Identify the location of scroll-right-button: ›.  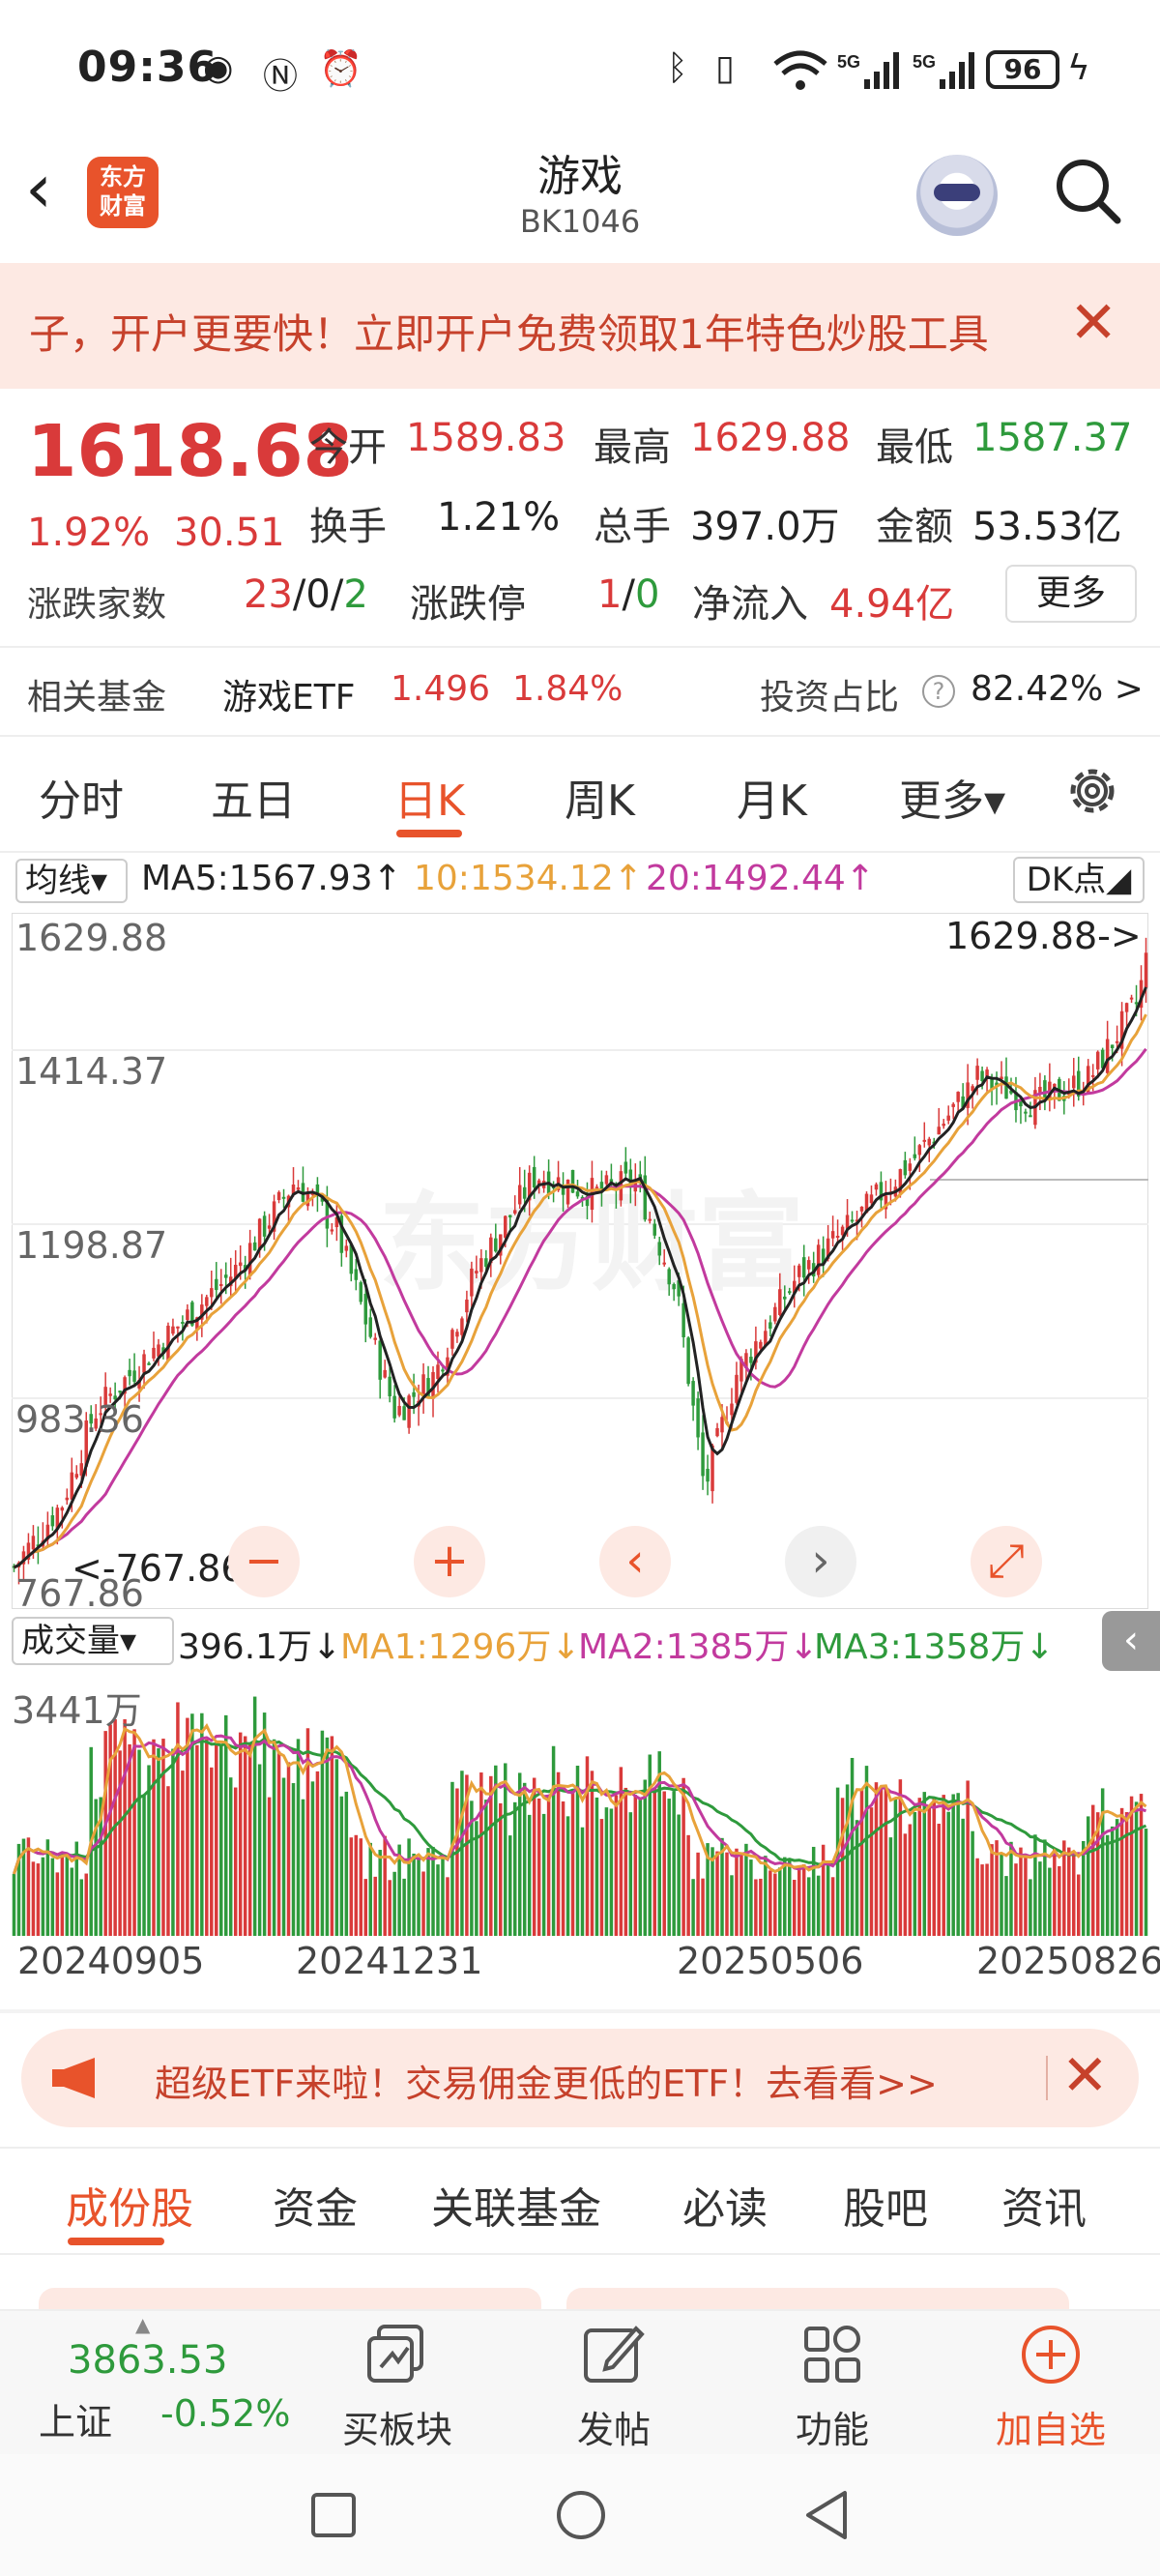
(821, 1561).